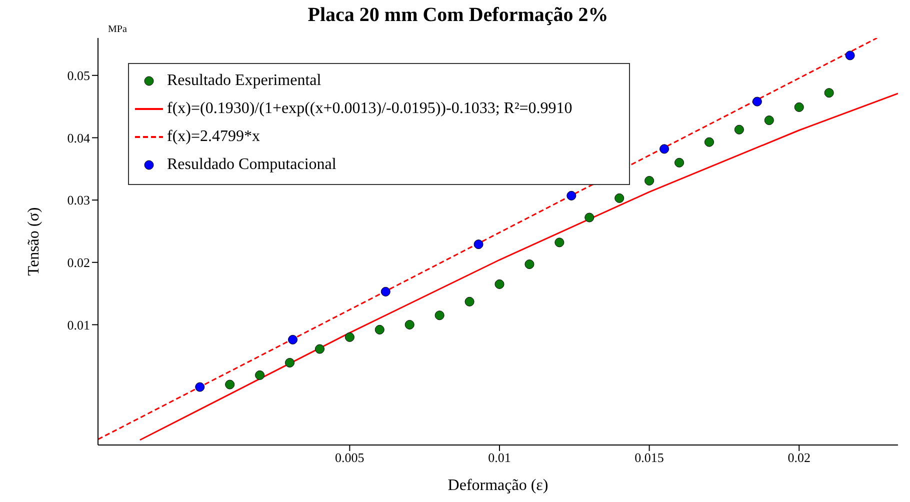 The image size is (910, 502). Describe the element at coordinates (34, 241) in the screenshot. I see `y-axis-title: Tensão (σ)` at that location.